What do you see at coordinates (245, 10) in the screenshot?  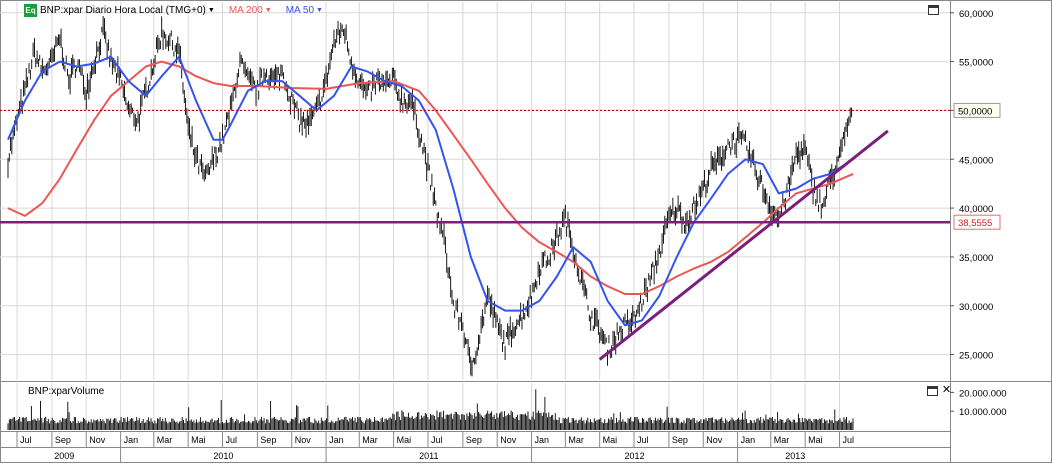 I see `ma200-label: MA 200` at bounding box center [245, 10].